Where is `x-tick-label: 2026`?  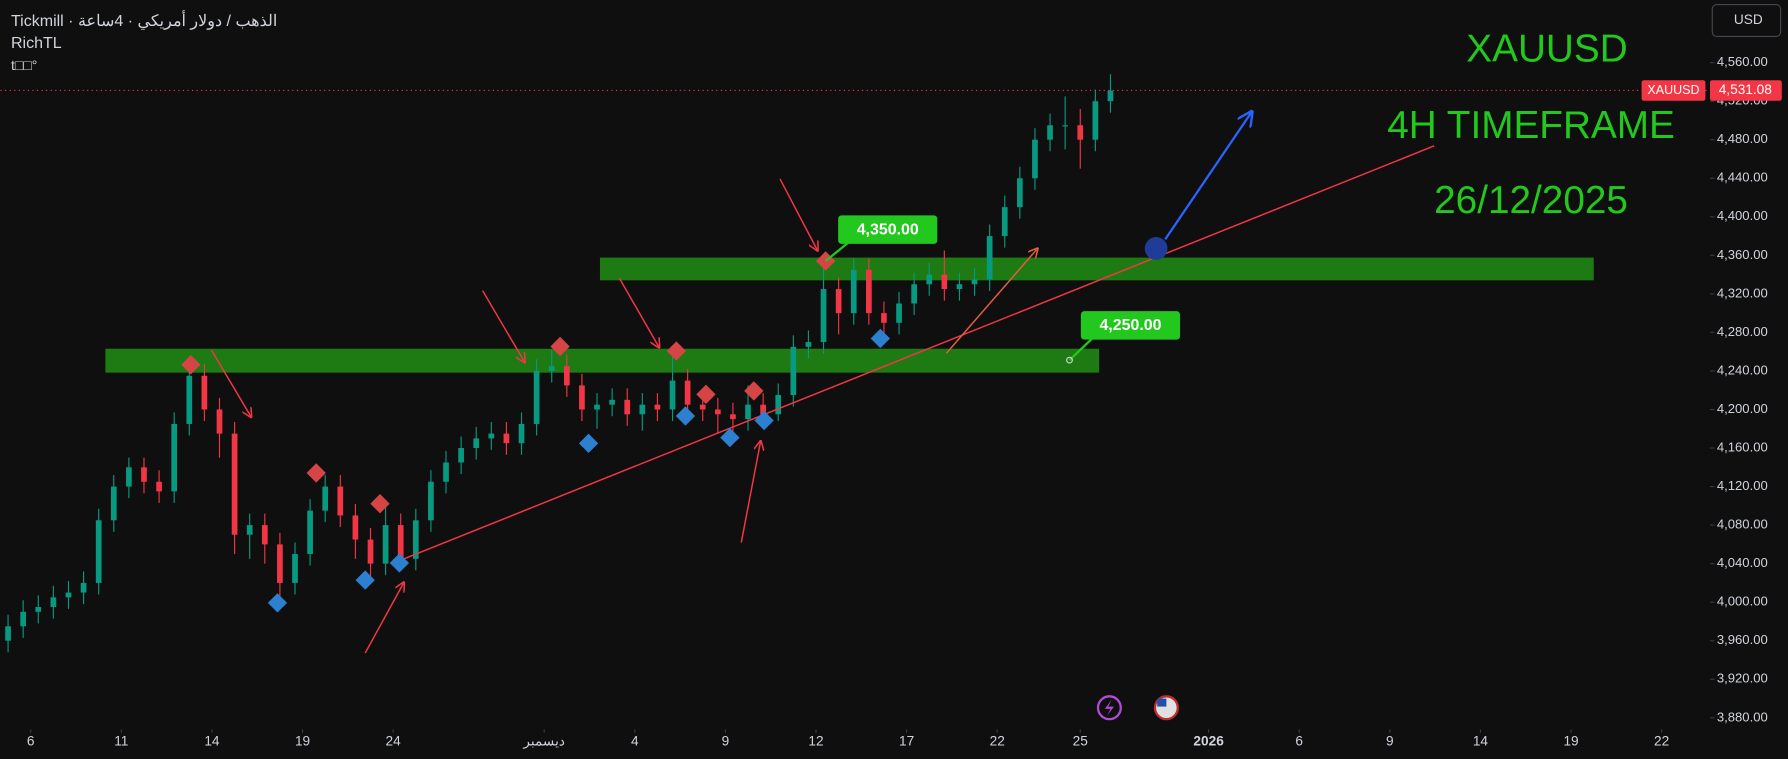 x-tick-label: 2026 is located at coordinates (1208, 741).